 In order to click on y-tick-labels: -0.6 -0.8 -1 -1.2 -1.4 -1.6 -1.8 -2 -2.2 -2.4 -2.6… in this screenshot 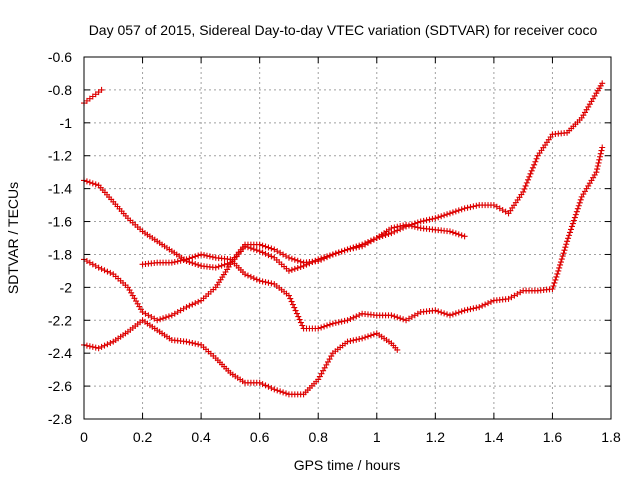, I will do `click(60, 238)`.